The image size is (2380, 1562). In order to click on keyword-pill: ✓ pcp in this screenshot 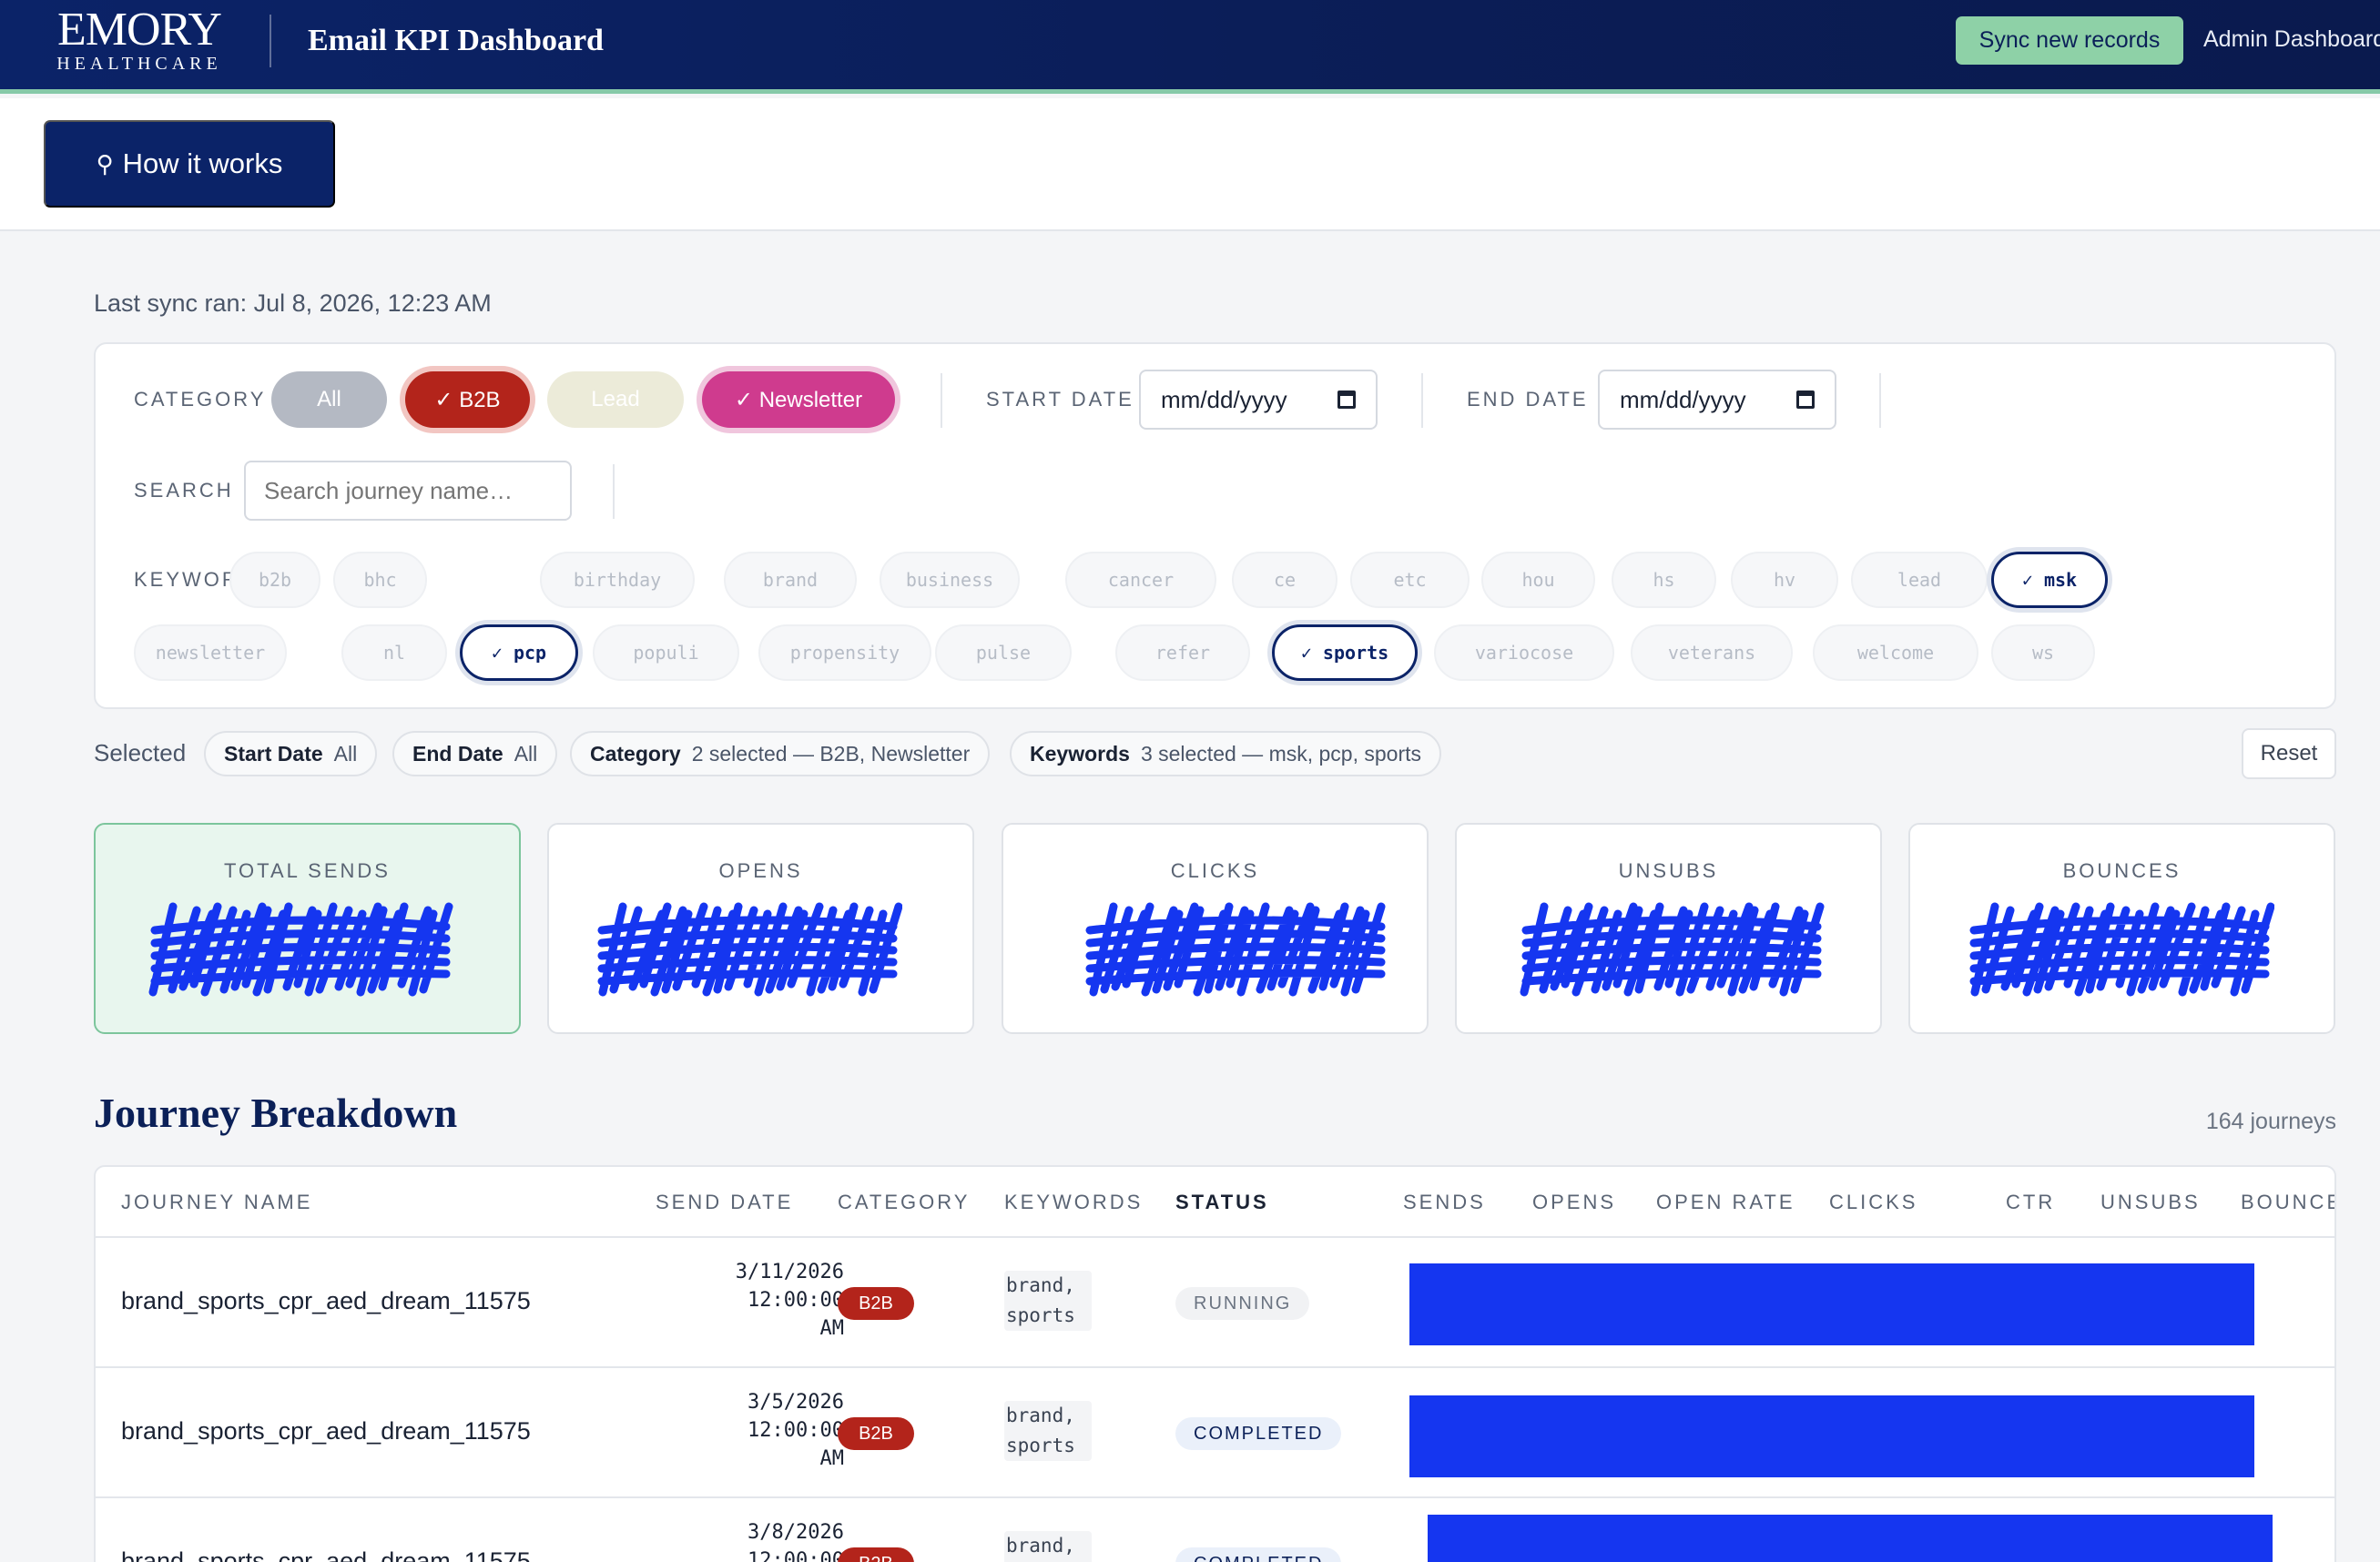, I will do `click(519, 652)`.